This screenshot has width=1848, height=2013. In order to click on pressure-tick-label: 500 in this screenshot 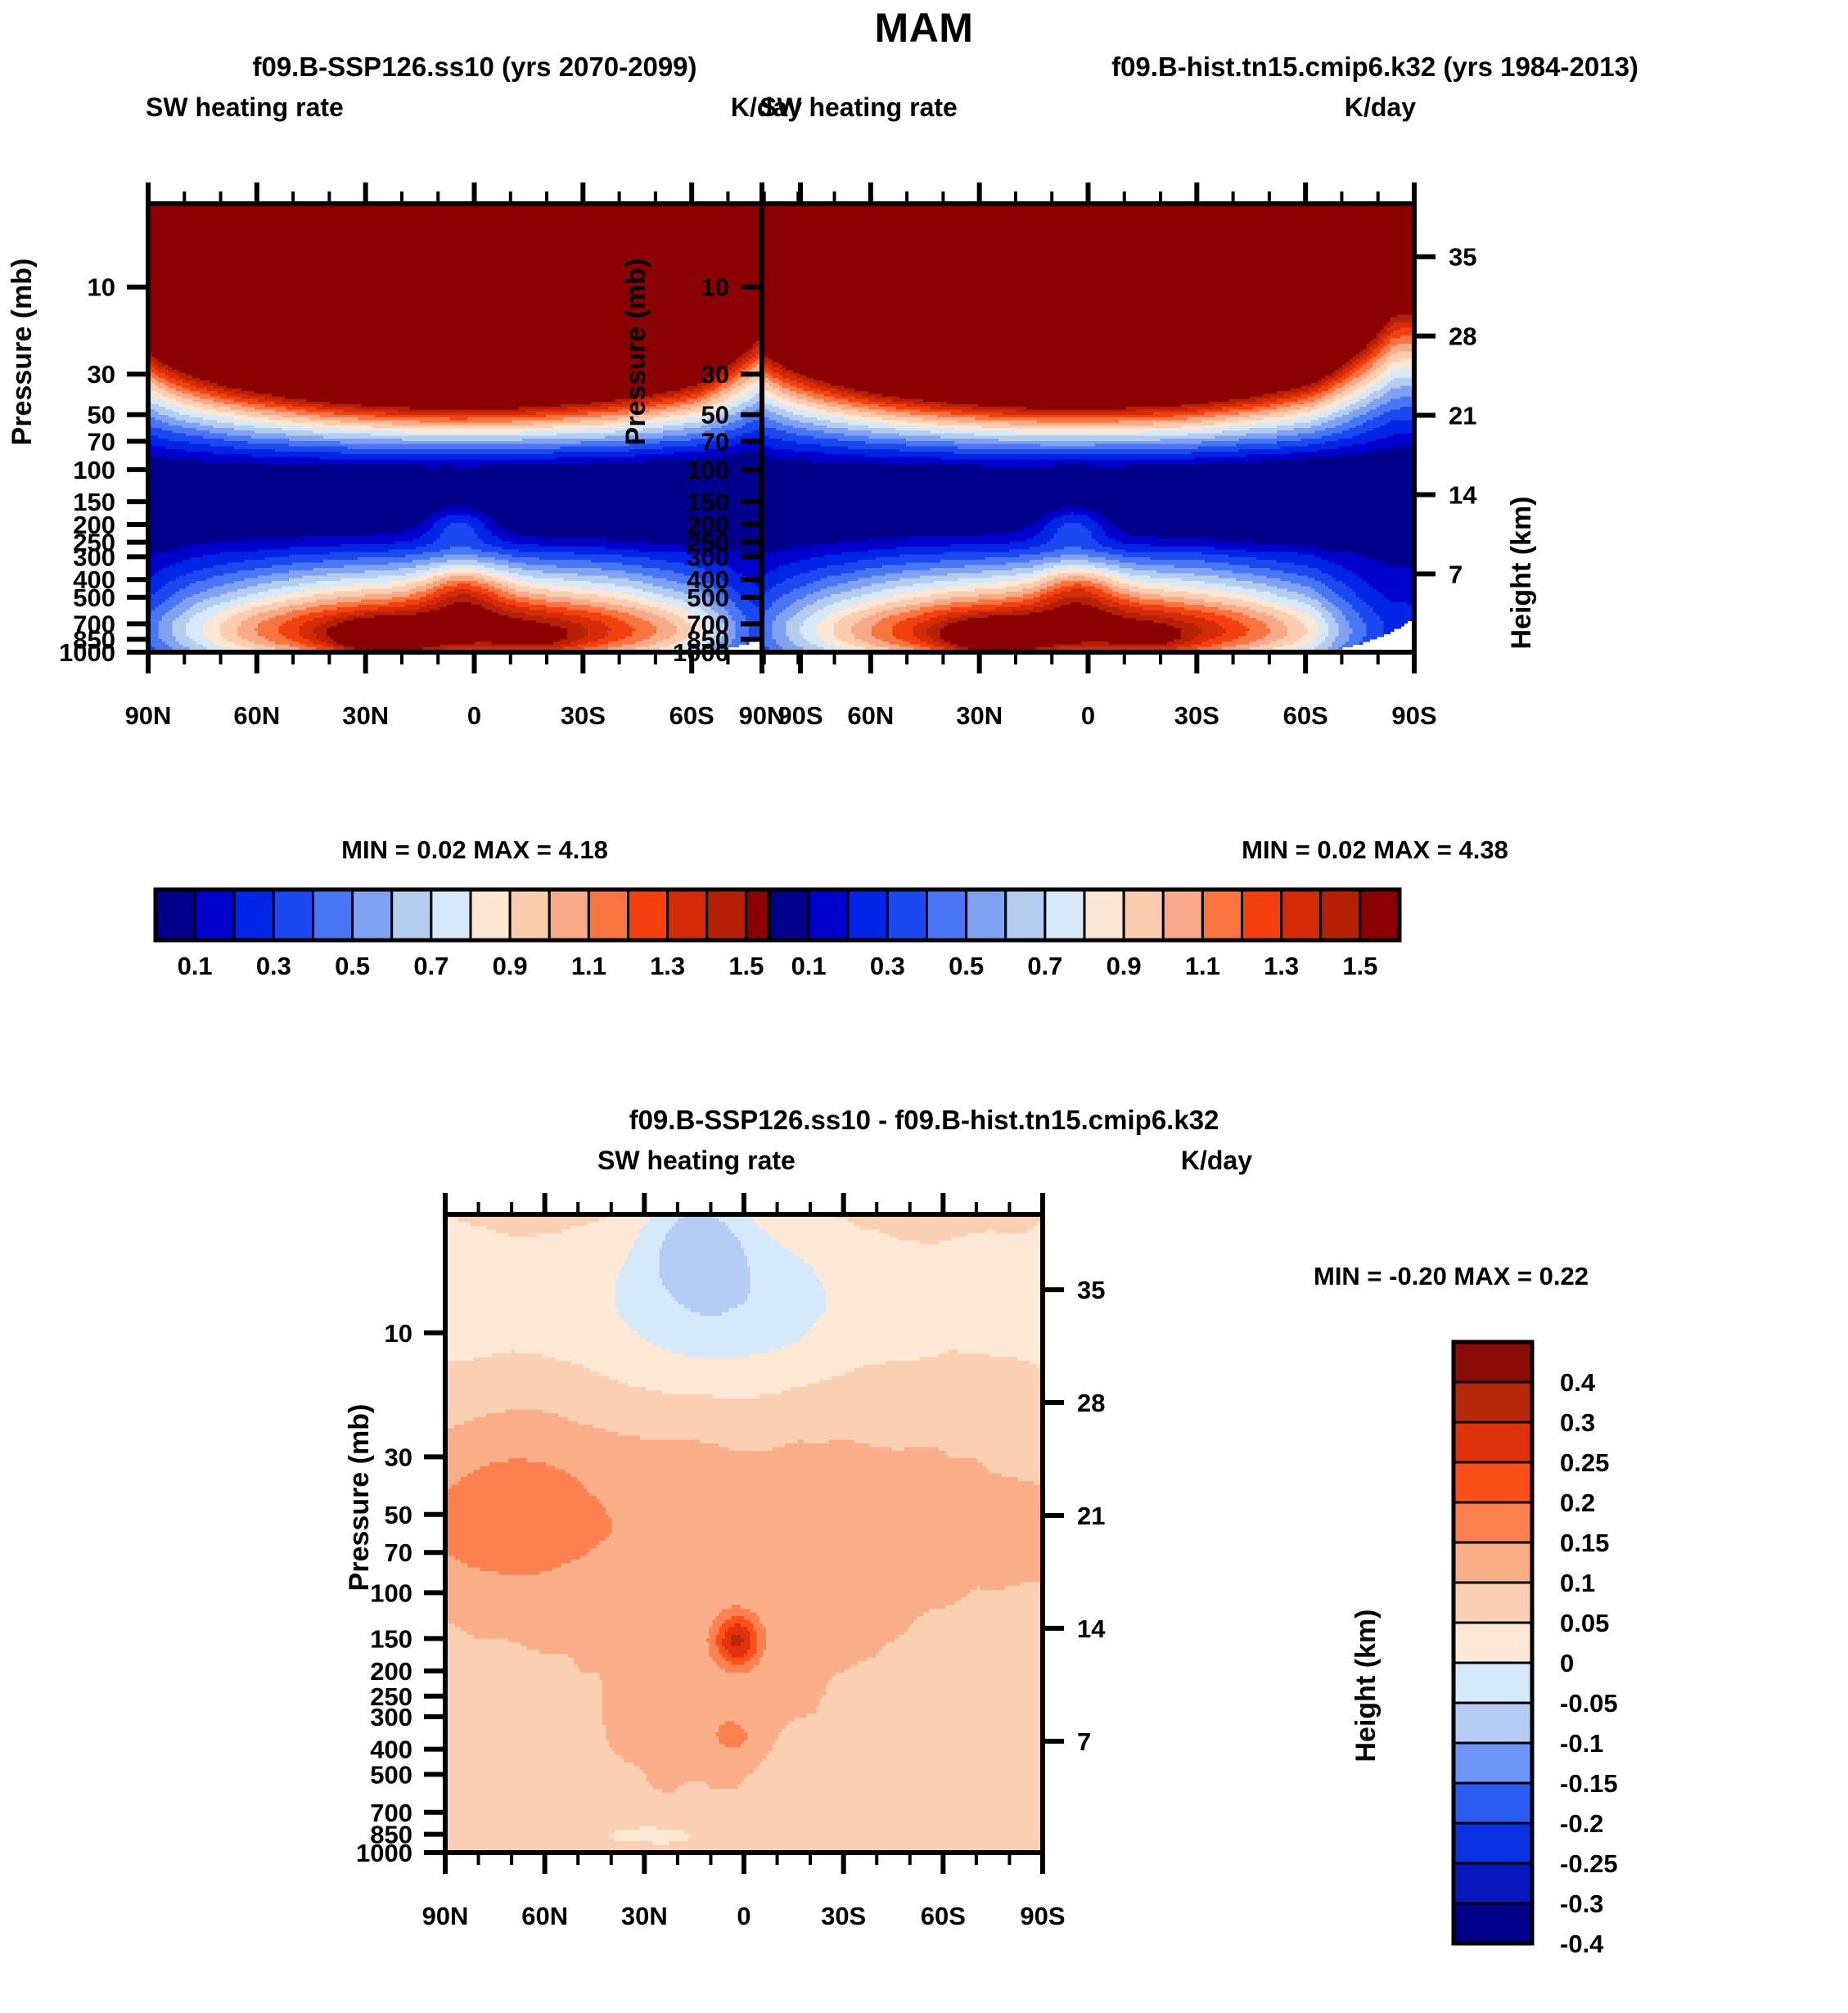, I will do `click(94, 597)`.